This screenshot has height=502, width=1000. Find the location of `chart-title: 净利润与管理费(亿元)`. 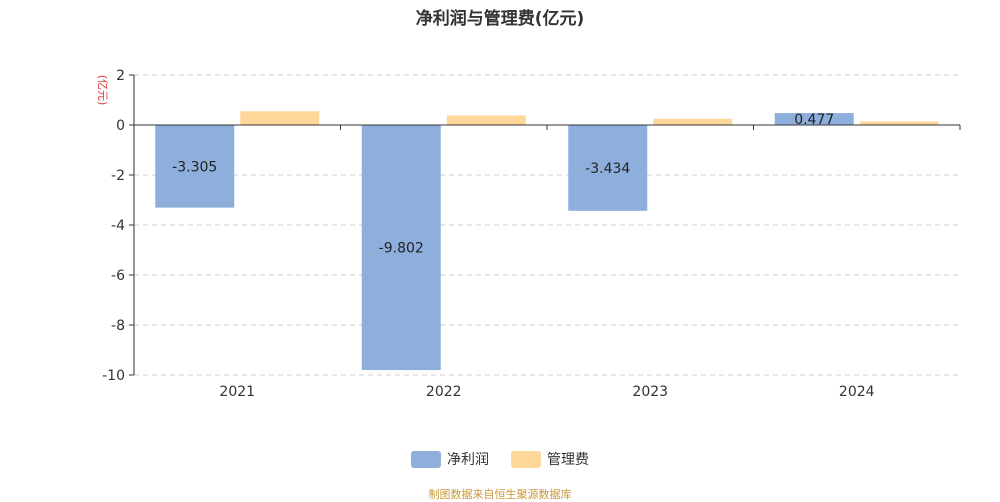

chart-title: 净利润与管理费(亿元) is located at coordinates (500, 19).